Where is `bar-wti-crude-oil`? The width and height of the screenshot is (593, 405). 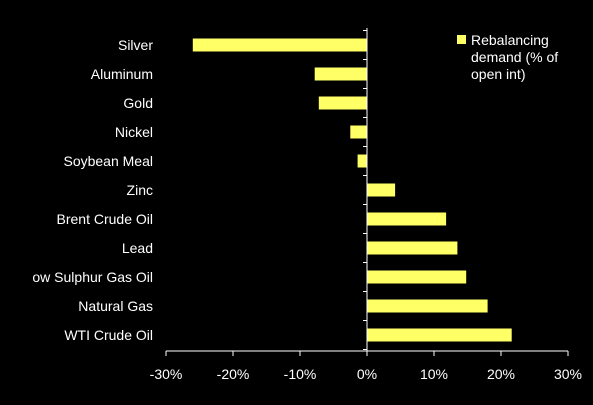 bar-wti-crude-oil is located at coordinates (439, 335).